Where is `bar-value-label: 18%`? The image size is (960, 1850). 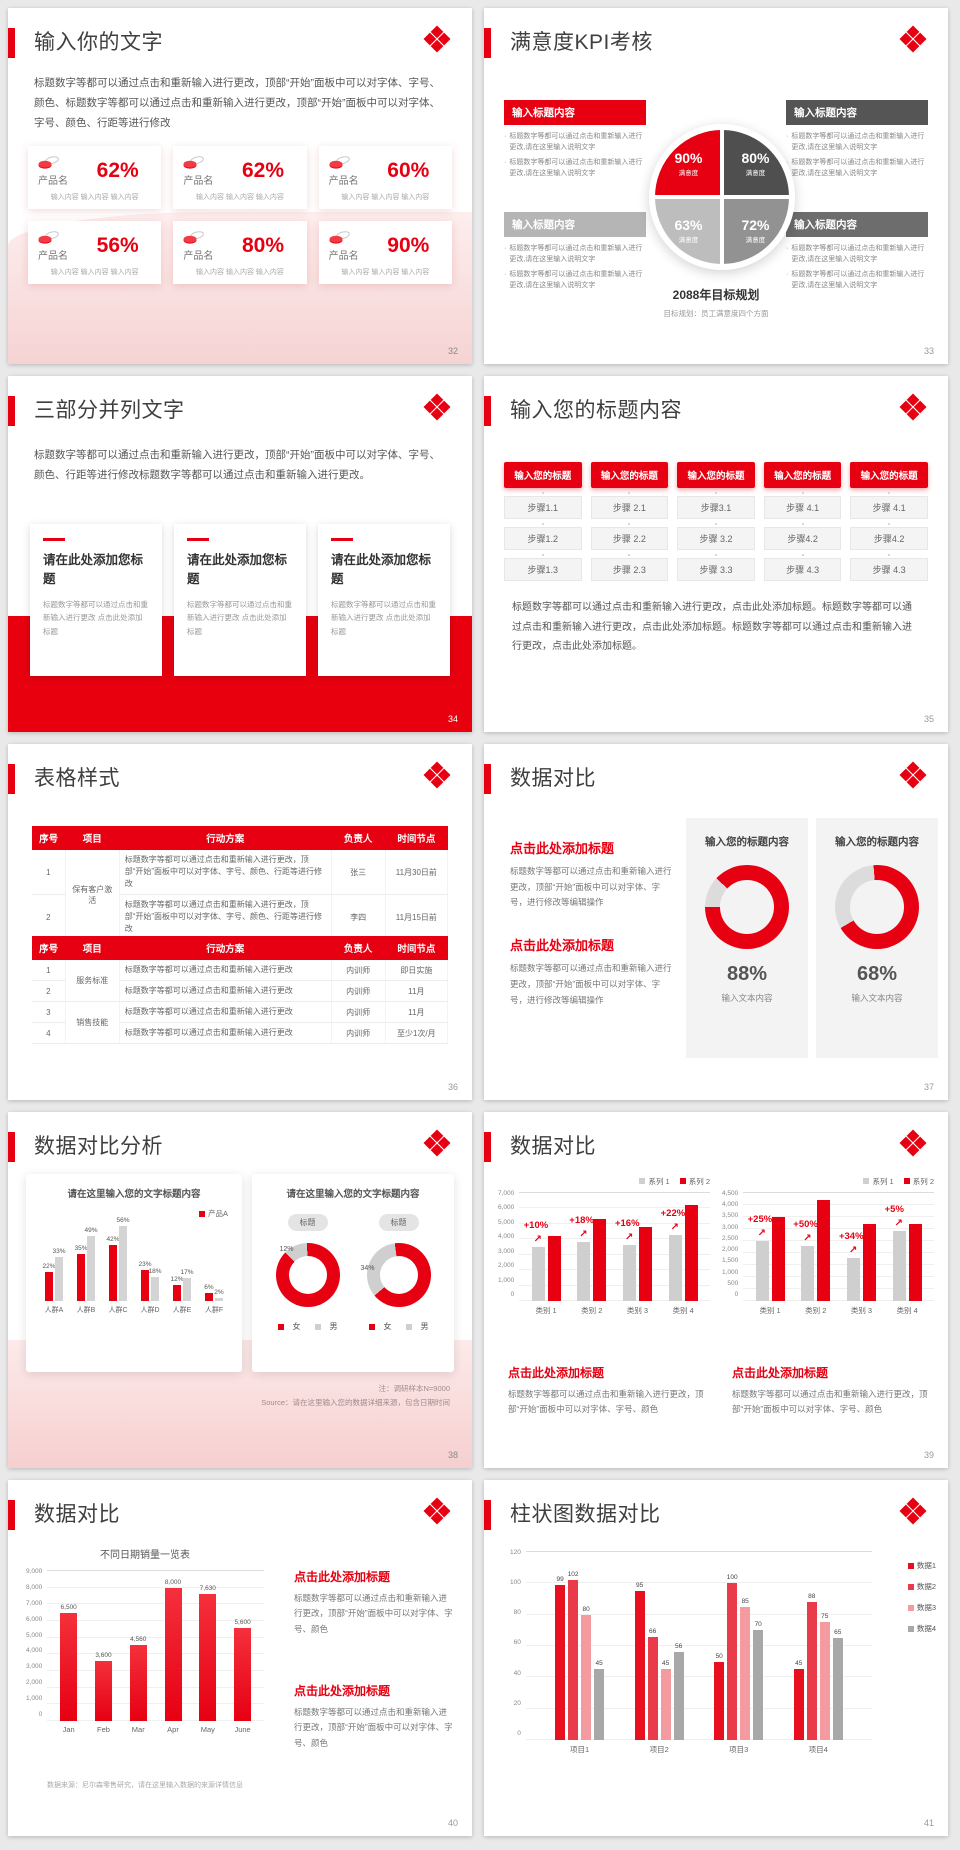
bar-value-label: 18% is located at coordinates (155, 1271).